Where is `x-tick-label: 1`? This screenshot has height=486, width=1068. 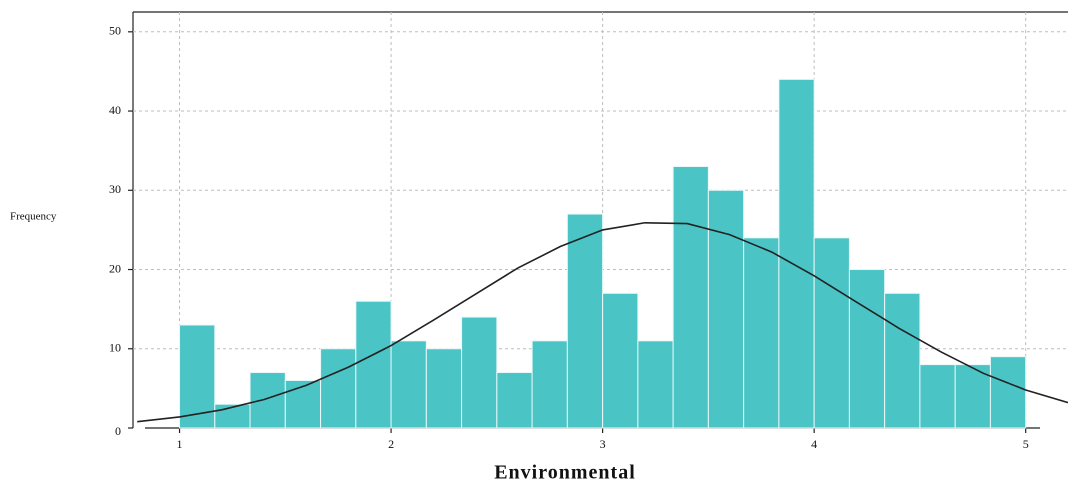
x-tick-label: 1 is located at coordinates (180, 444).